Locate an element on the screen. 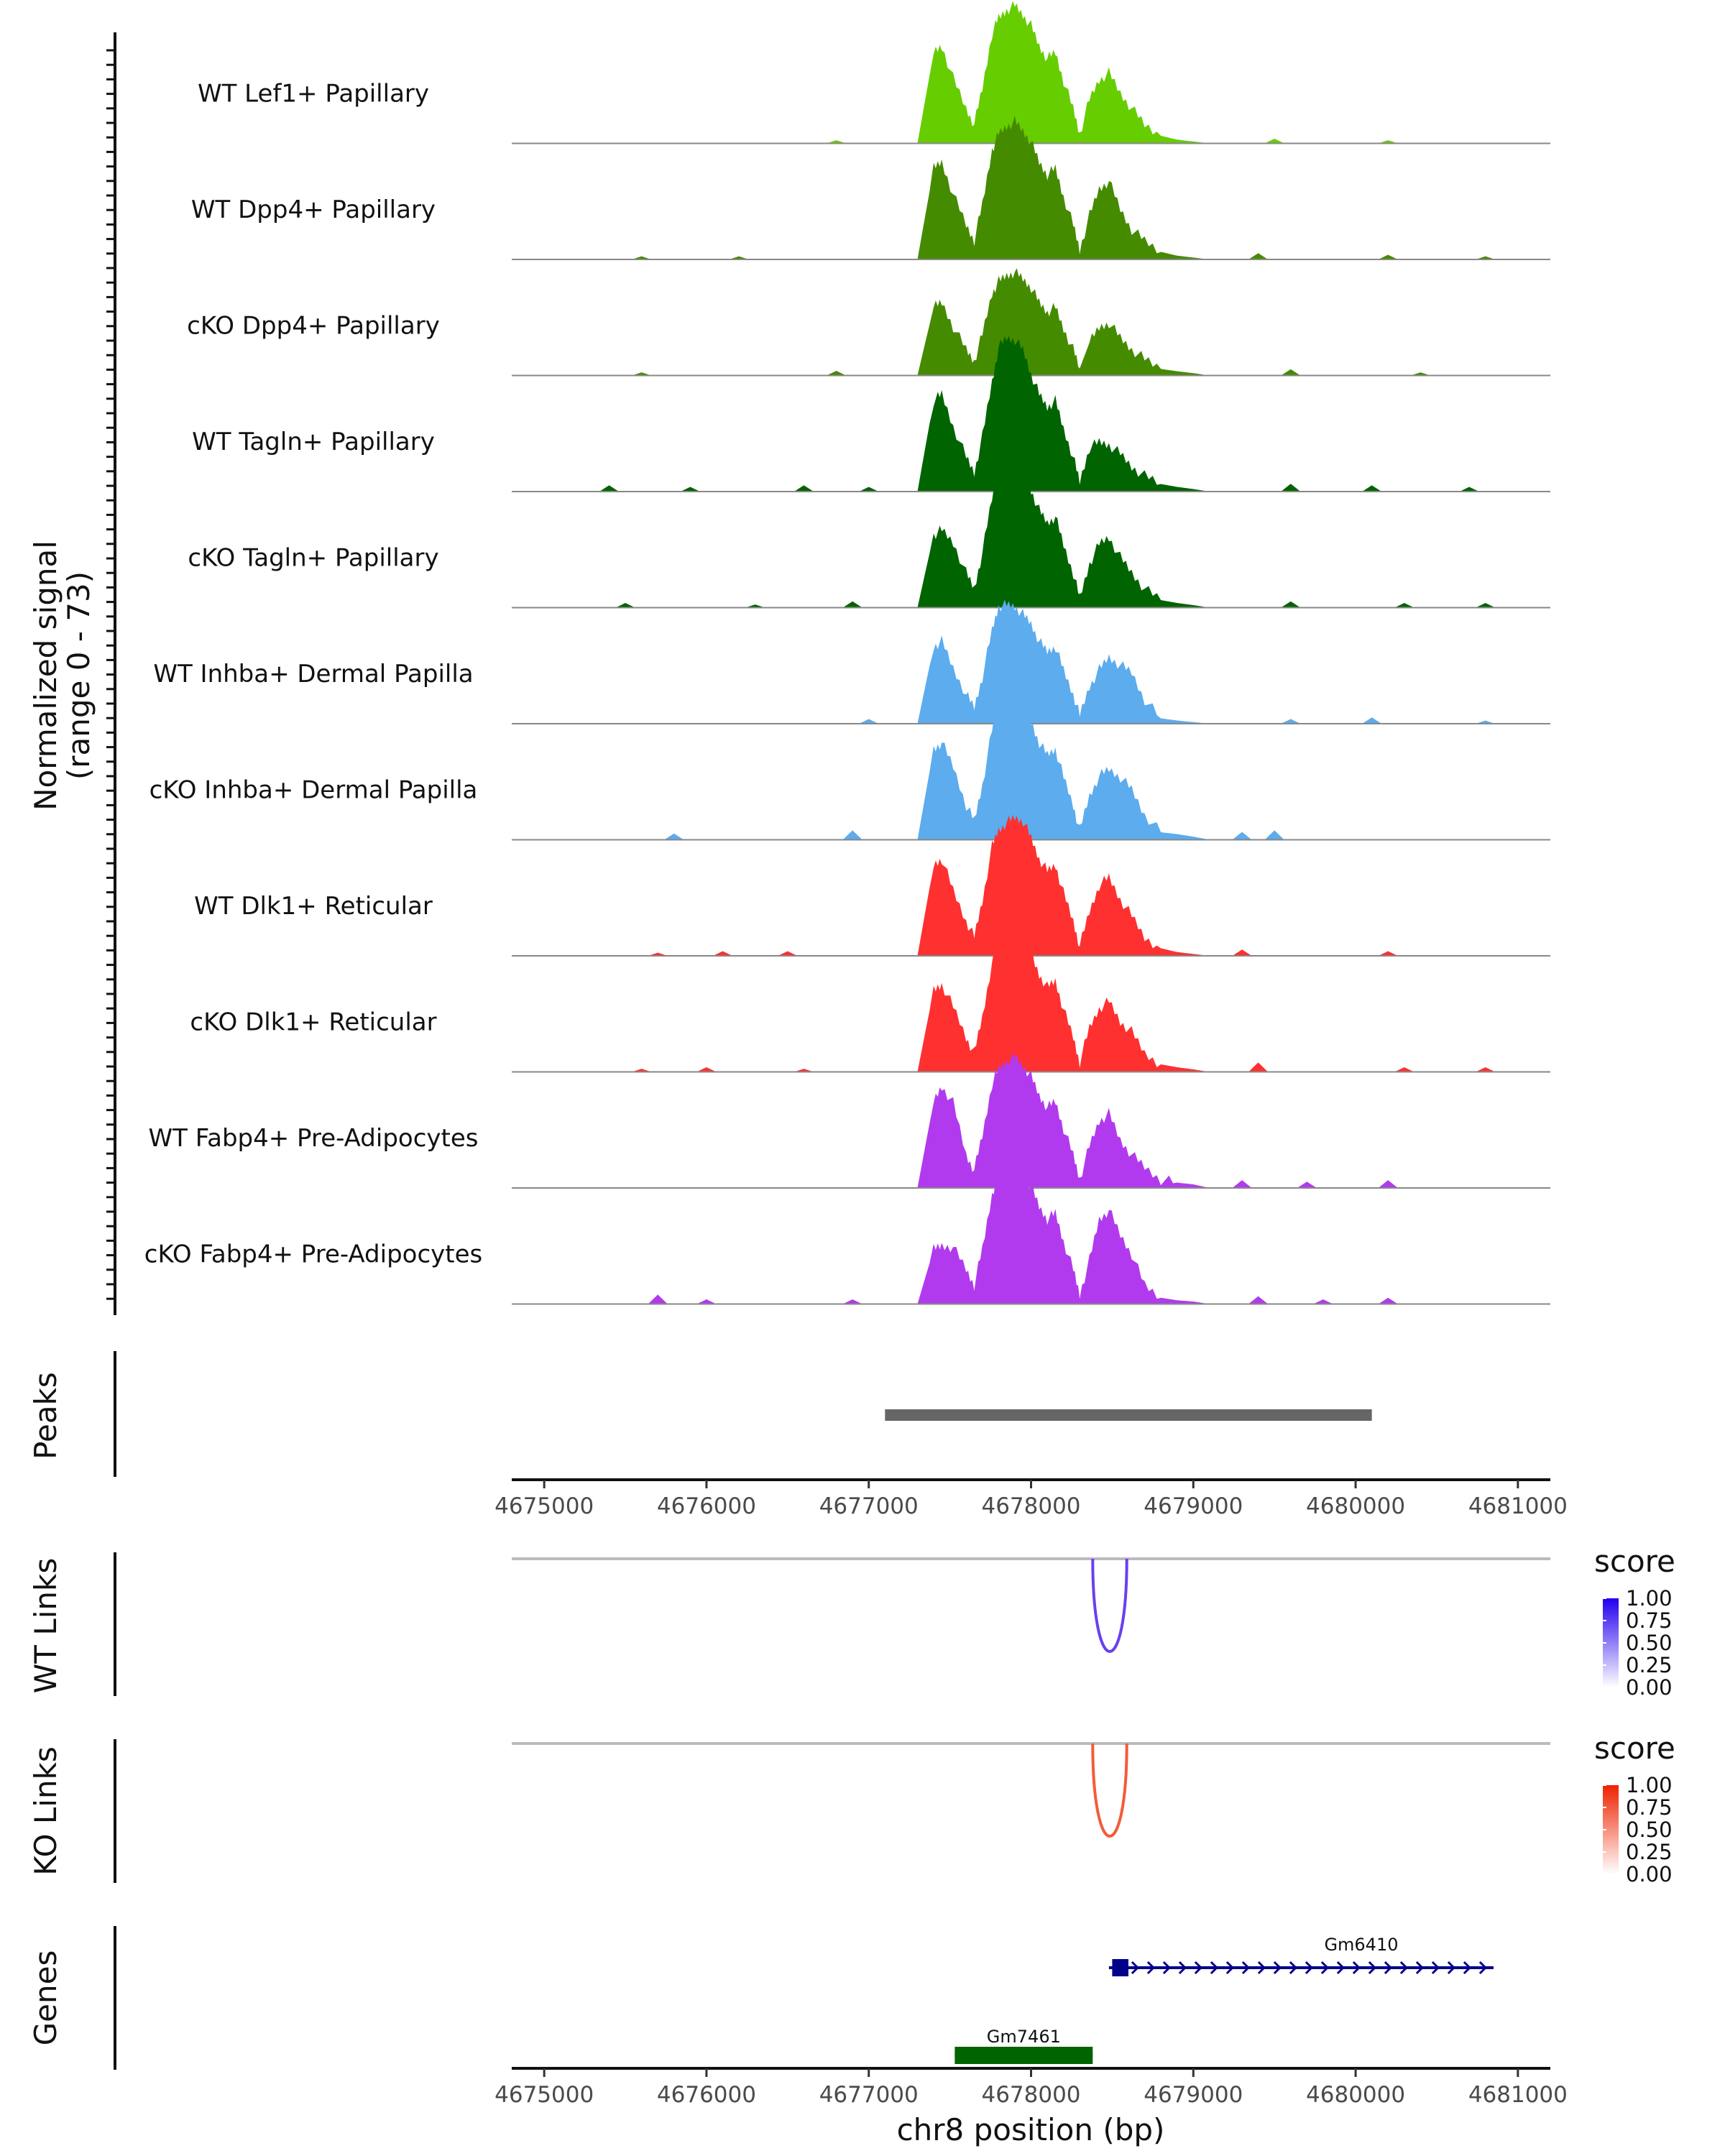 This screenshot has width=1725, height=2156. wt-links-track-label: WT Links is located at coordinates (45, 1625).